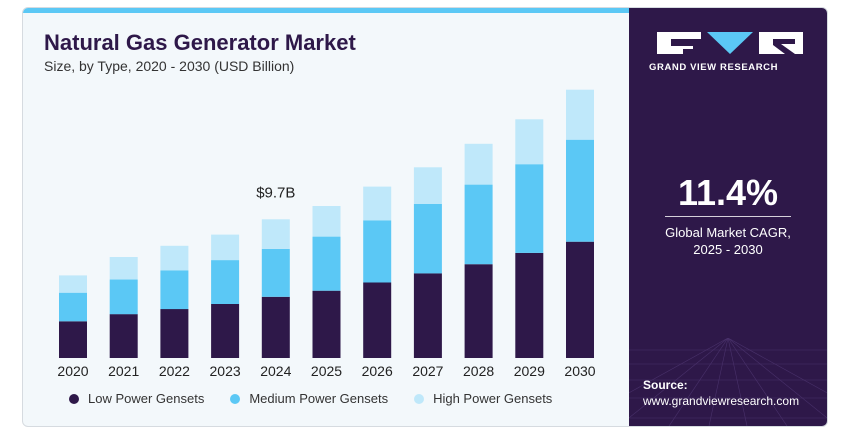 Image resolution: width=858 pixels, height=432 pixels. What do you see at coordinates (579, 371) in the screenshot?
I see `x-tick-2030: 2030` at bounding box center [579, 371].